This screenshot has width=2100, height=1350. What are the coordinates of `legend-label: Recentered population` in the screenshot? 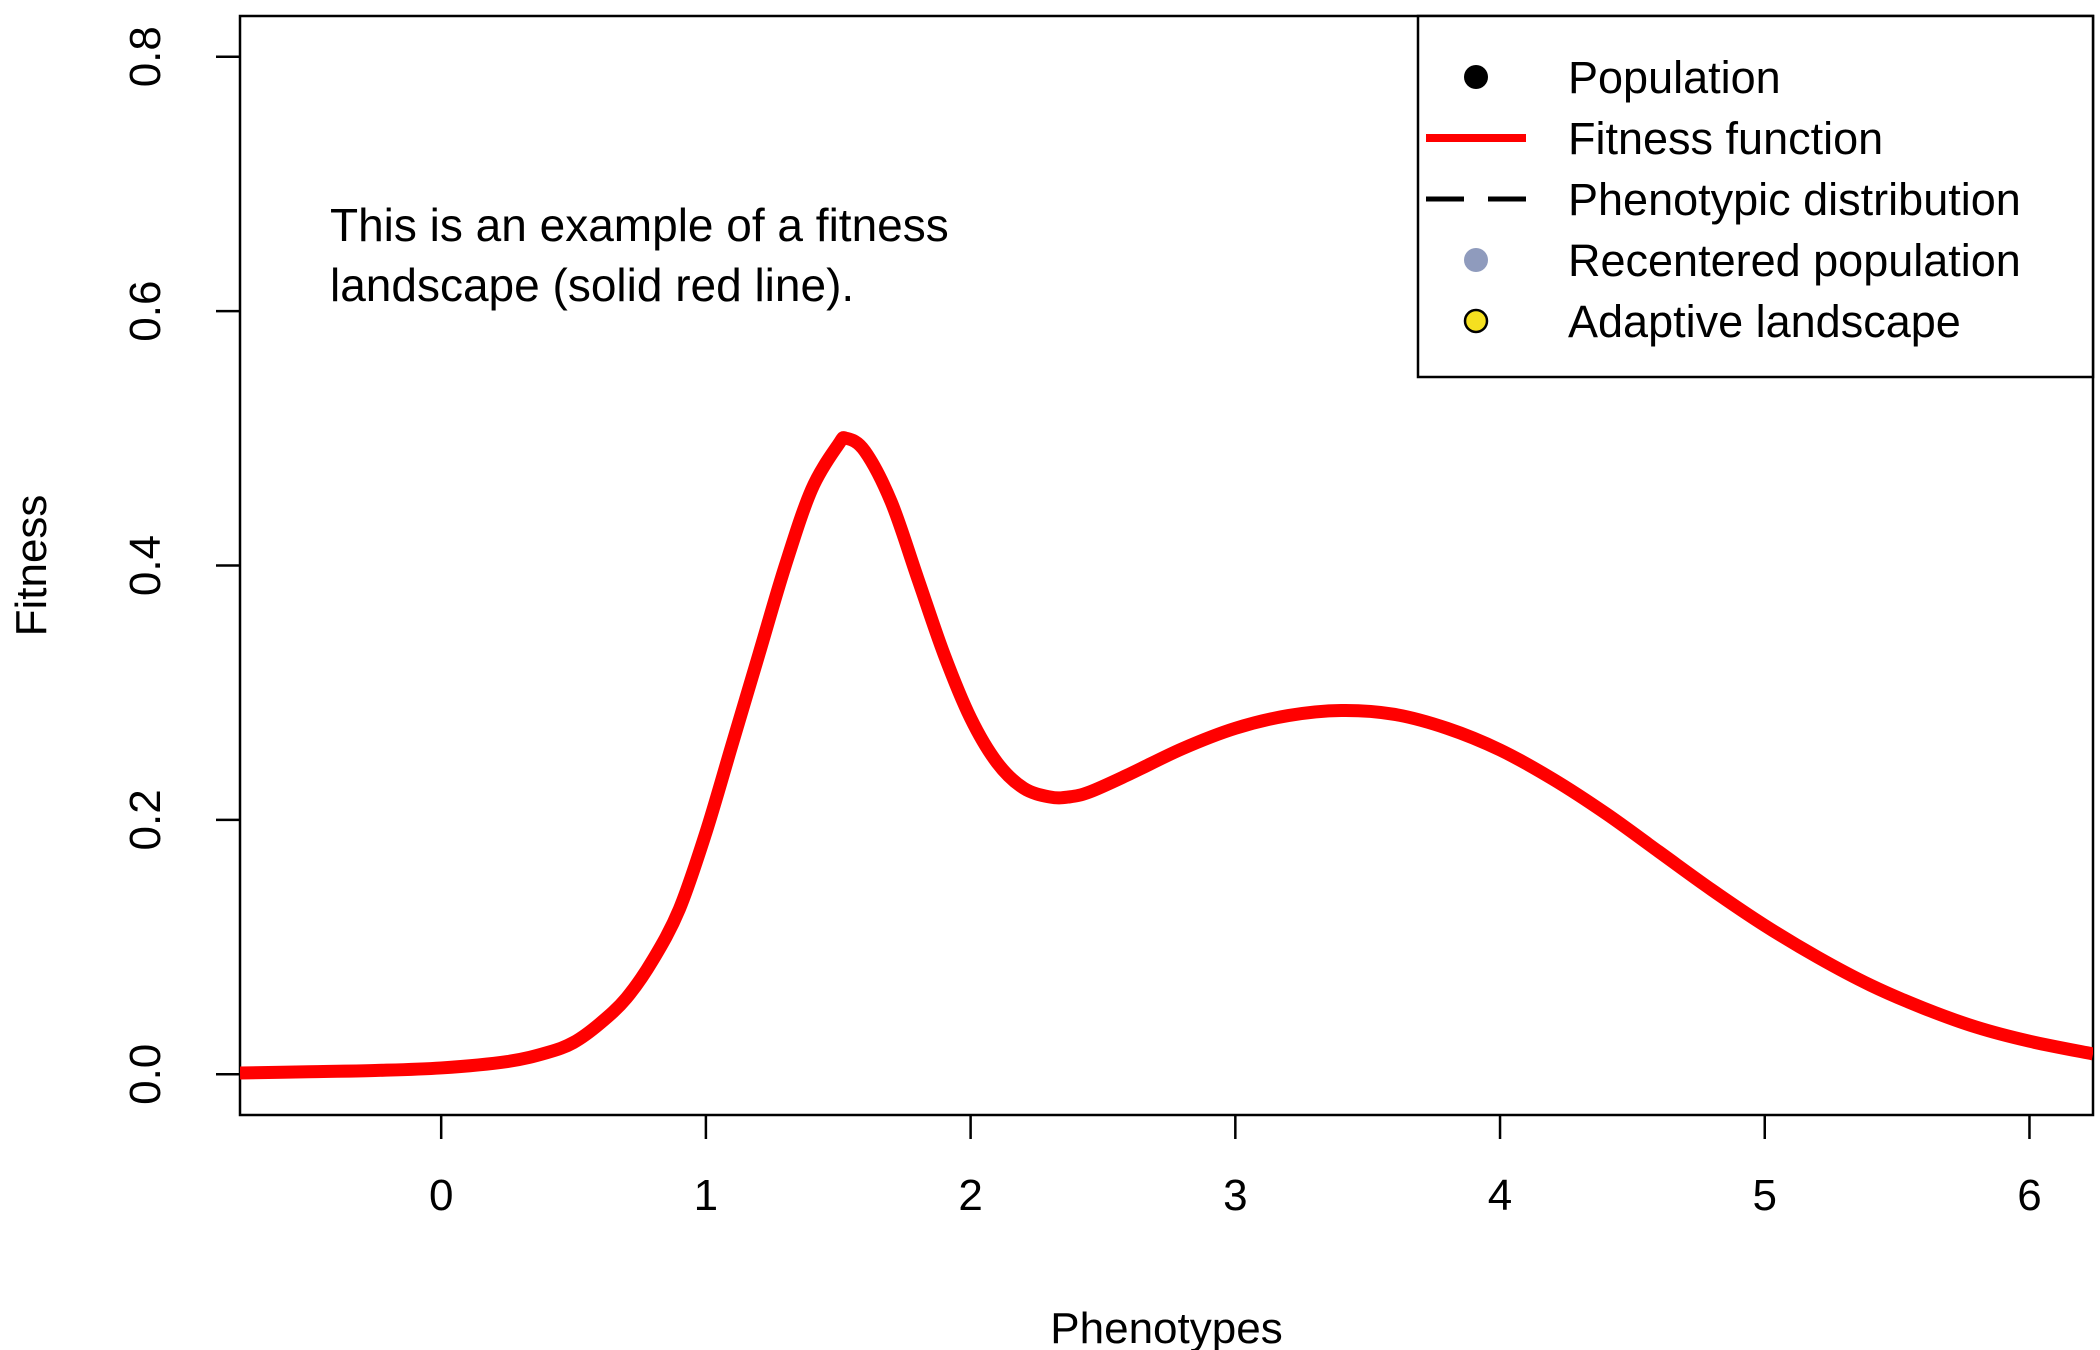 It's located at (1794, 260).